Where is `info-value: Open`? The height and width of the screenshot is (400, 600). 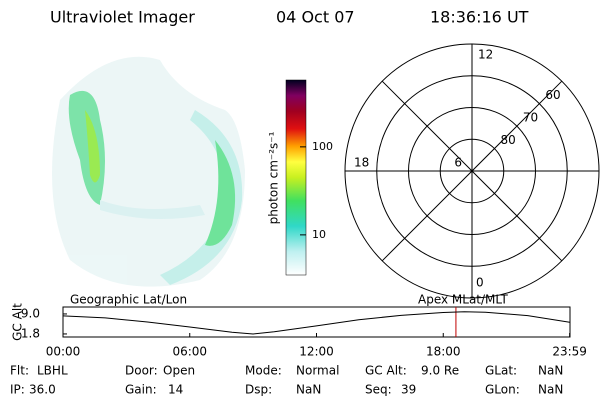 info-value: Open is located at coordinates (179, 371).